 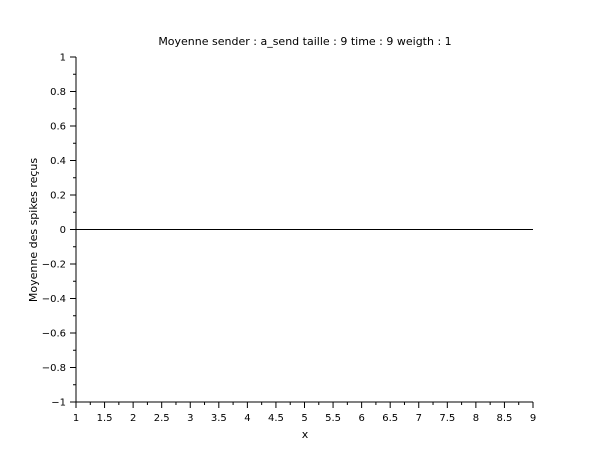 What do you see at coordinates (533, 418) in the screenshot?
I see `x-tick-label: 9` at bounding box center [533, 418].